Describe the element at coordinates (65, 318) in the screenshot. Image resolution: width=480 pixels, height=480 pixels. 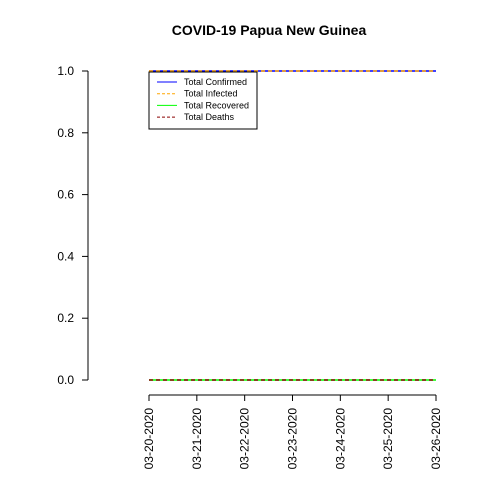
I see `y-tick-label: 0.2` at that location.